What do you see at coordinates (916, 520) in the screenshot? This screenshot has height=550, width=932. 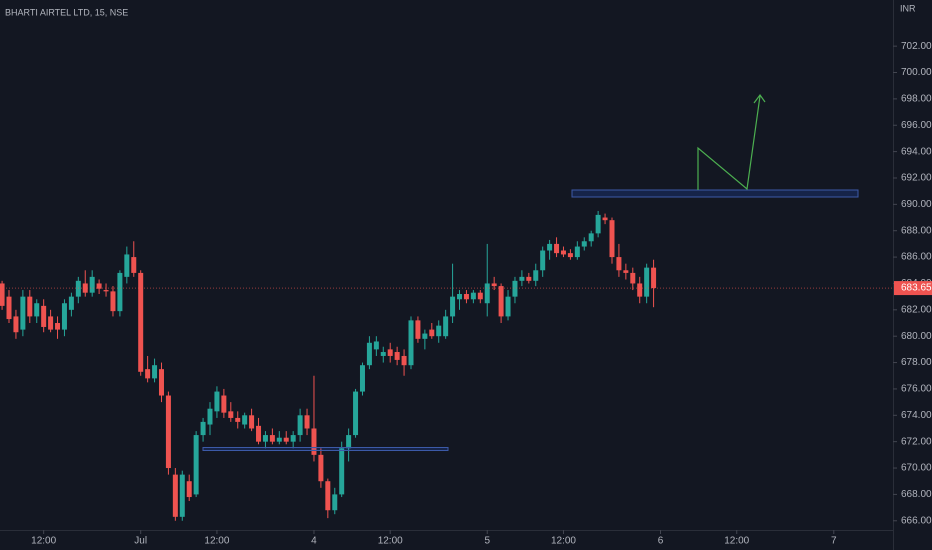 I see `y-tick-label: 666.00` at bounding box center [916, 520].